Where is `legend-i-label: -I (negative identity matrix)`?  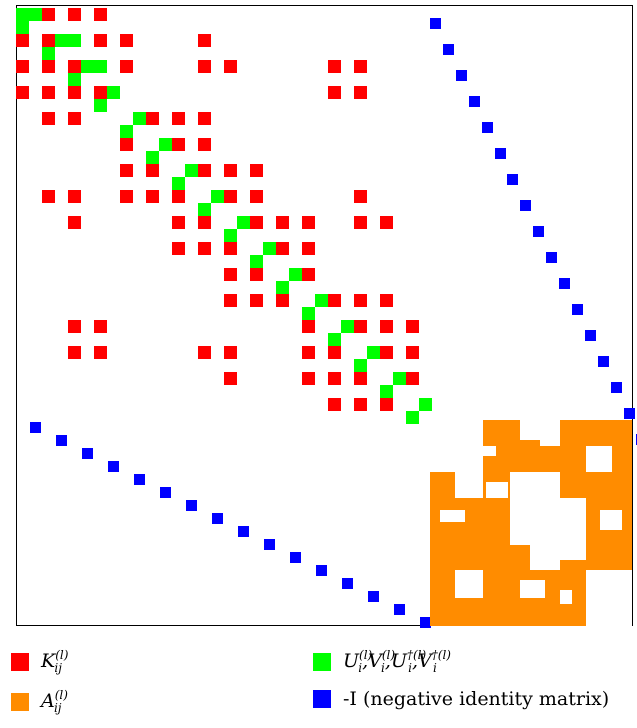 legend-i-label: -I (negative identity matrix) is located at coordinates (476, 699).